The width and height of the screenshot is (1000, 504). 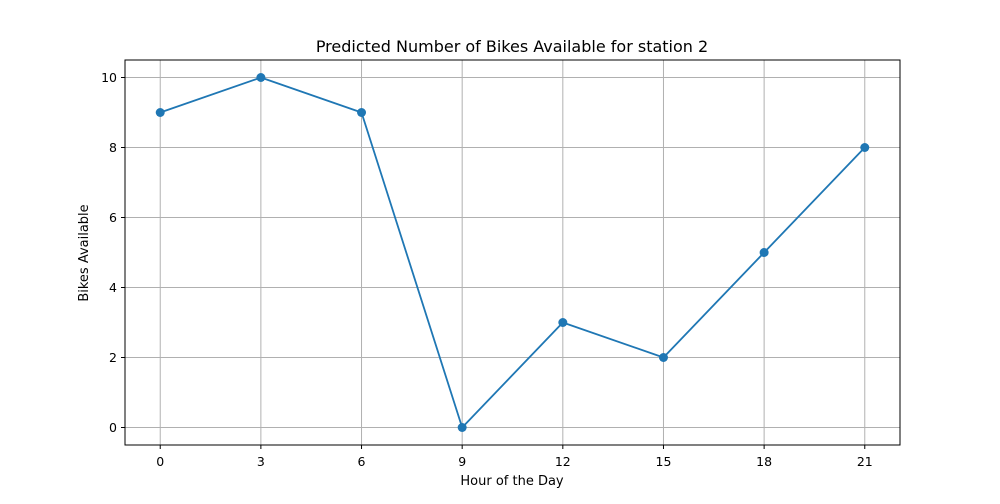 What do you see at coordinates (84, 252) in the screenshot?
I see `y-axis-label: Bikes Available` at bounding box center [84, 252].